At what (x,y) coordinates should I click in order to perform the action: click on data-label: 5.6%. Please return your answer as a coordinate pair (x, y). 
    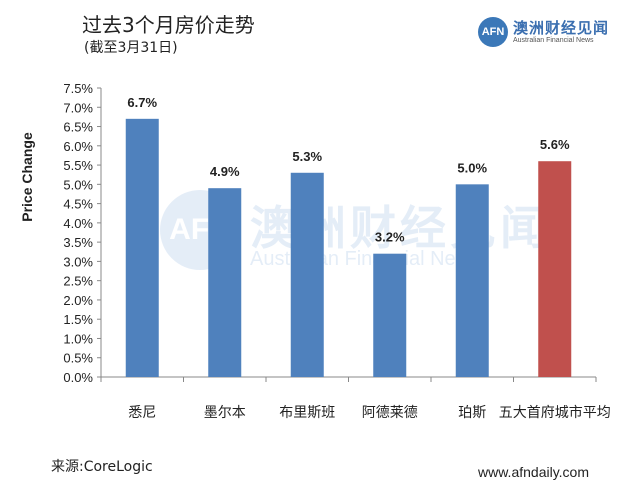
    Looking at the image, I should click on (555, 144).